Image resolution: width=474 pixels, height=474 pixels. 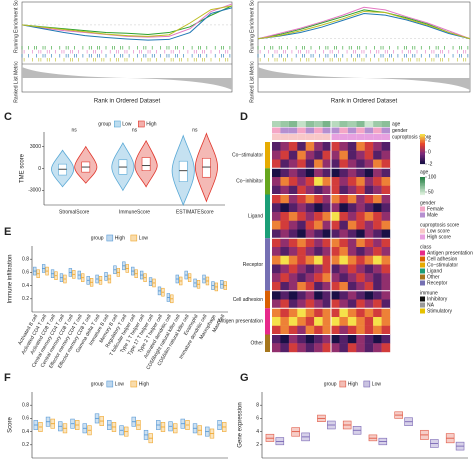 I want to click on panel-label: C, so click(x=8, y=117).